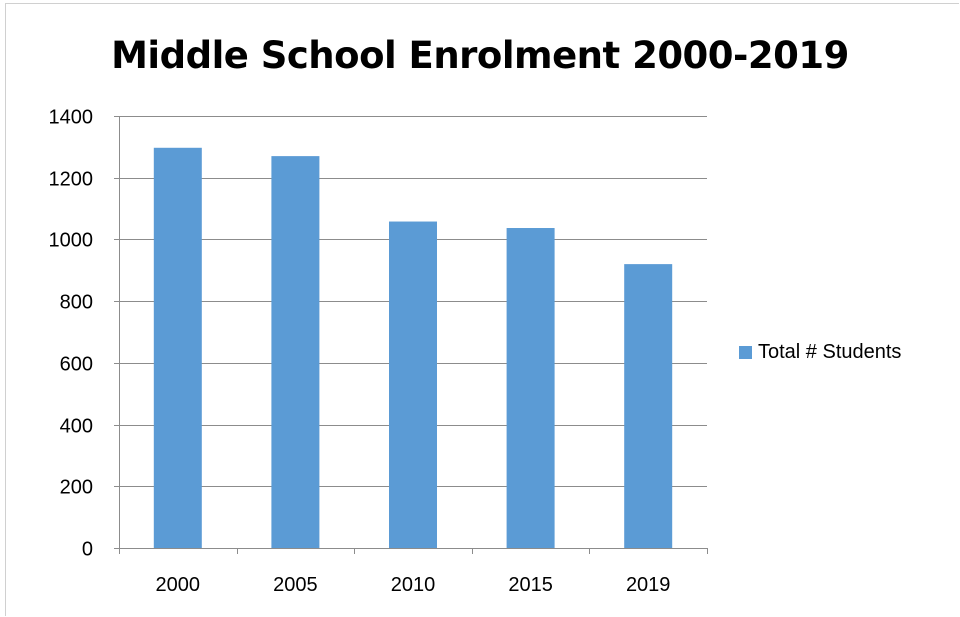 This screenshot has width=960, height=617. I want to click on x-tick-labels: 2000 2005 2010 2015 2019, so click(413, 585).